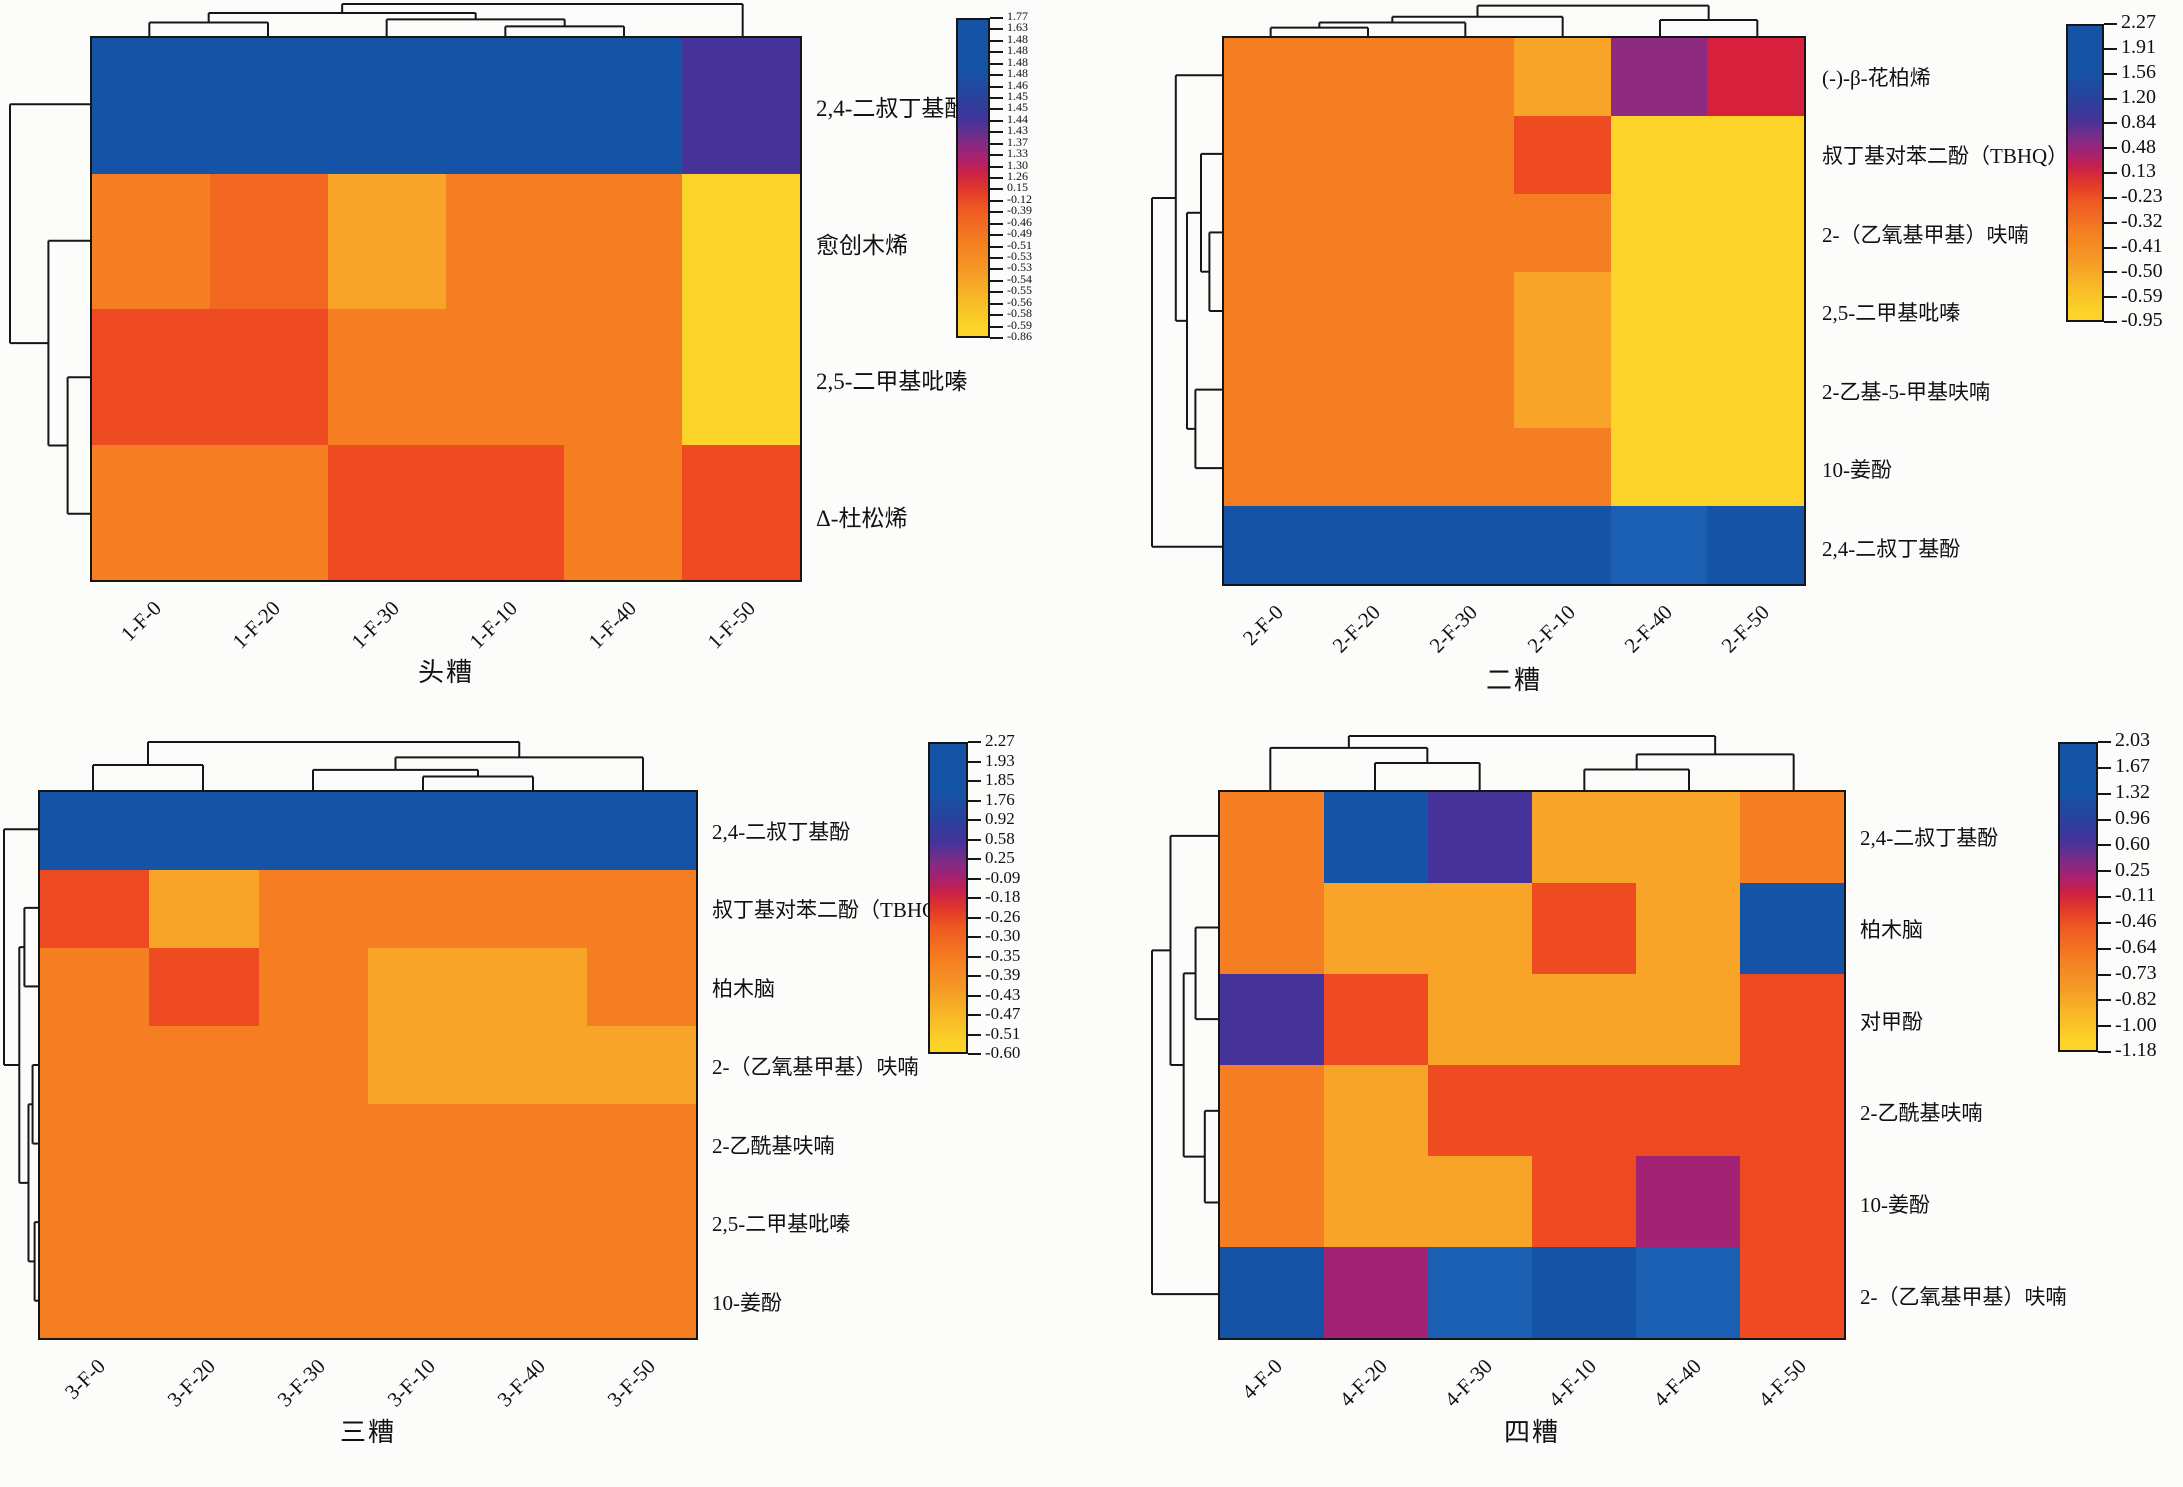 Image resolution: width=2183 pixels, height=1487 pixels. Describe the element at coordinates (2132, 766) in the screenshot. I see `colorbar-tick-label: 1.67` at that location.